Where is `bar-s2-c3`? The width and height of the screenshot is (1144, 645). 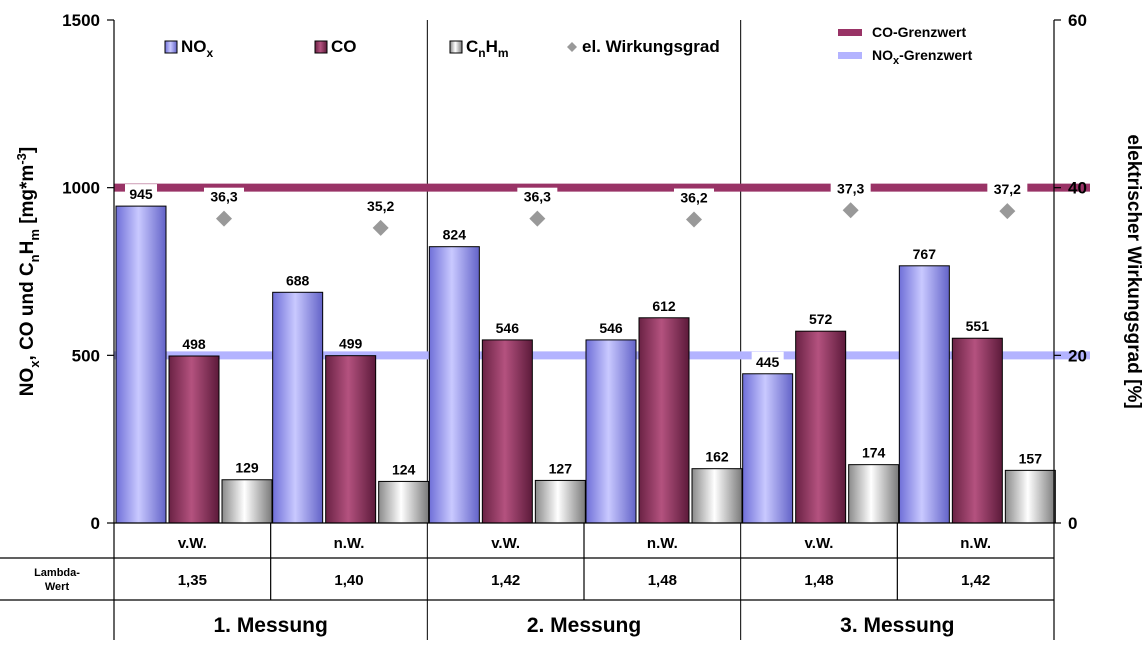
bar-s2-c3 is located at coordinates (717, 496).